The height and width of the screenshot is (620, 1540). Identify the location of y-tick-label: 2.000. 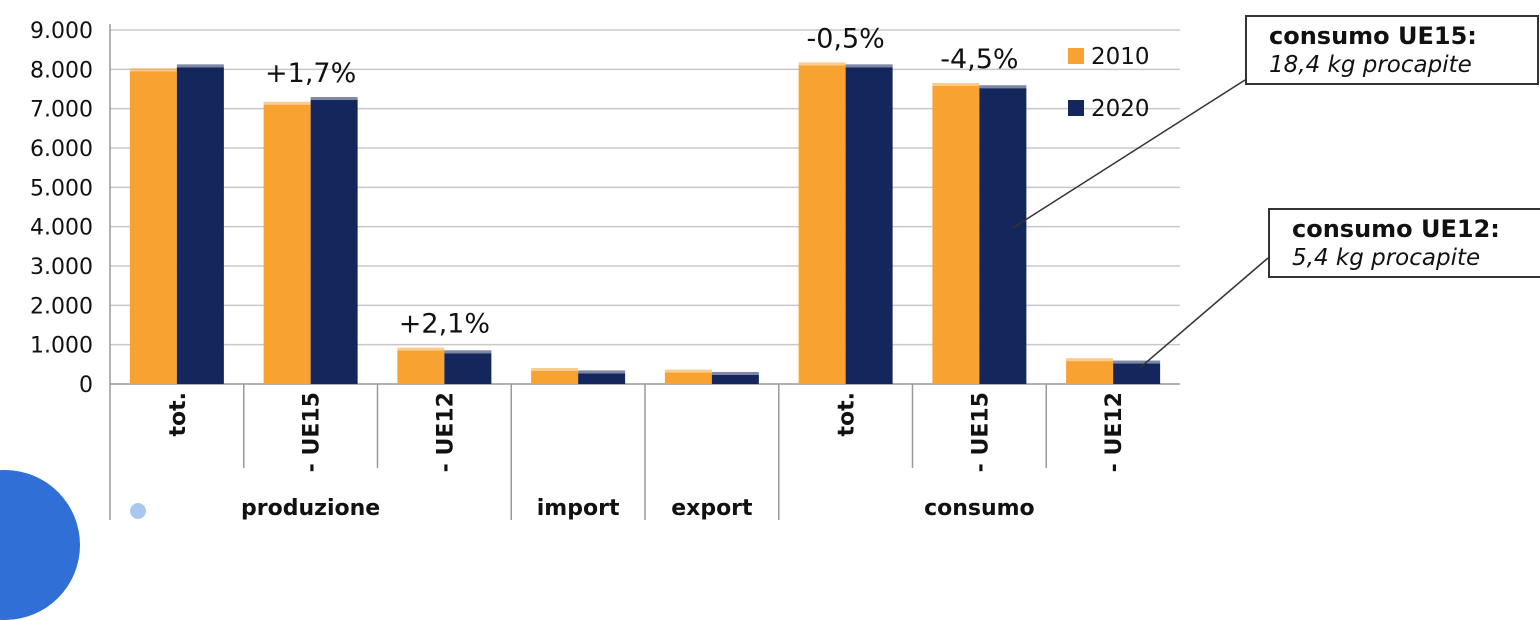
(61, 306).